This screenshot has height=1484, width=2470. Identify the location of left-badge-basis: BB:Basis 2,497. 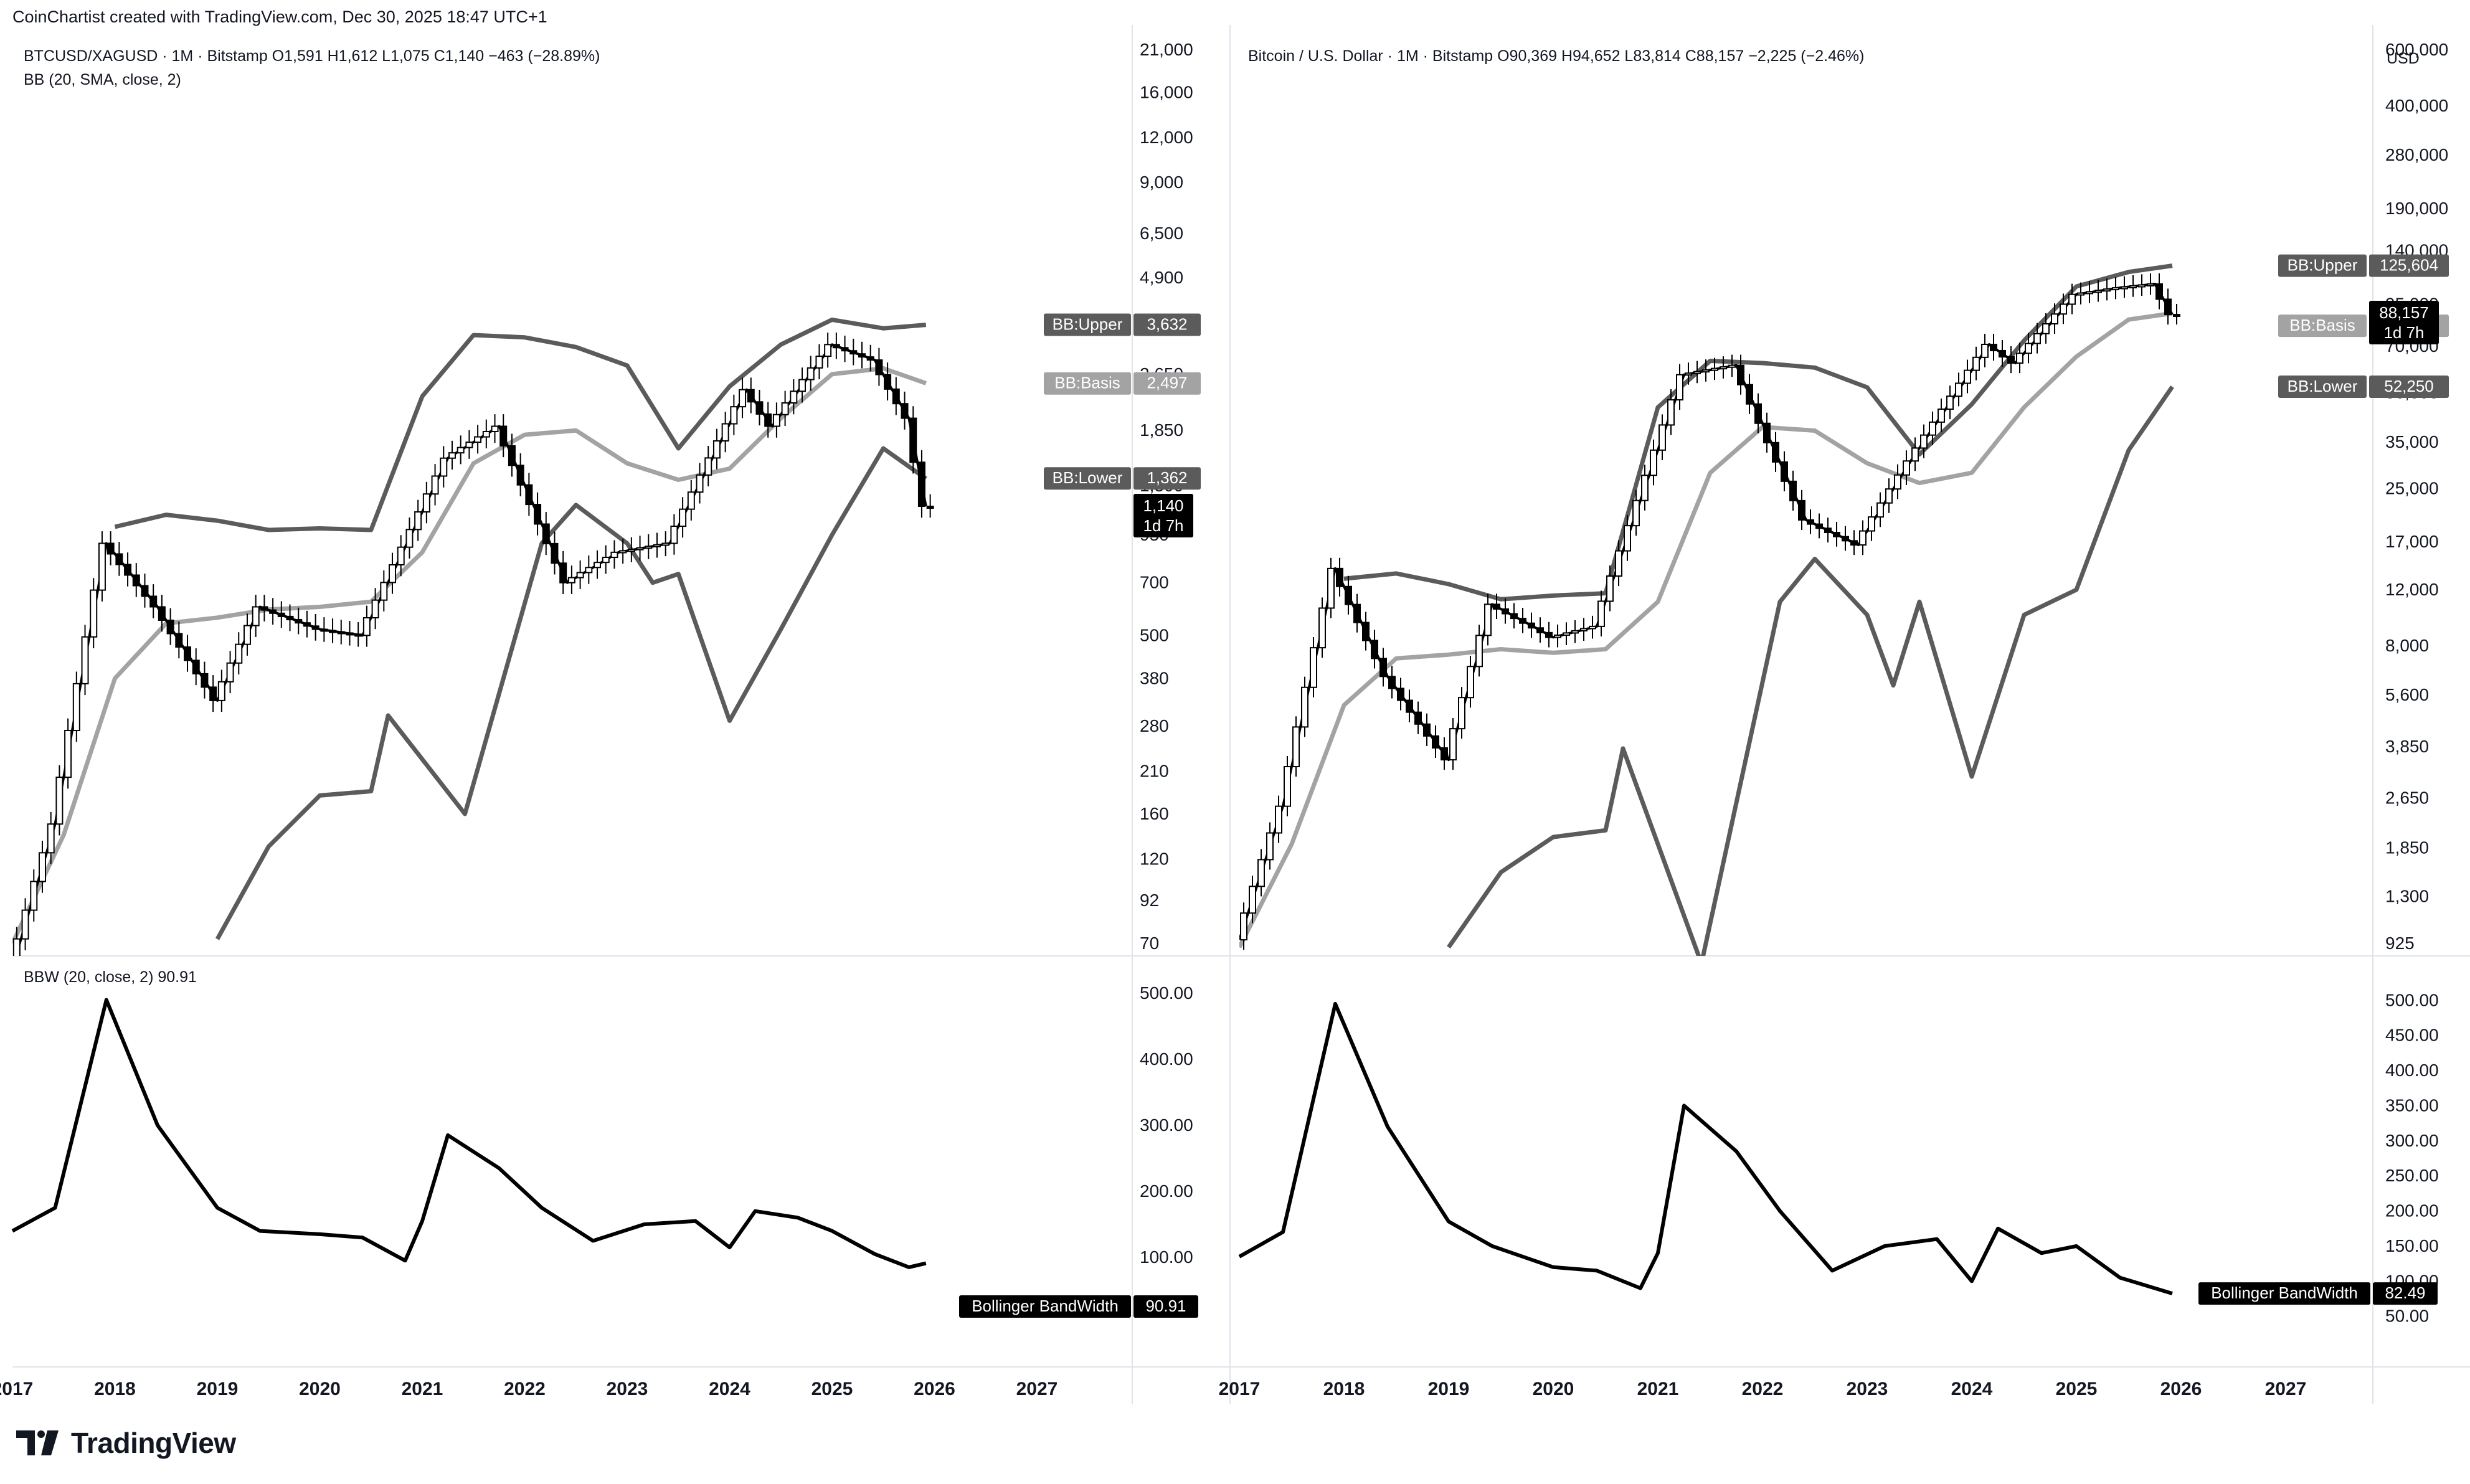
(1122, 383).